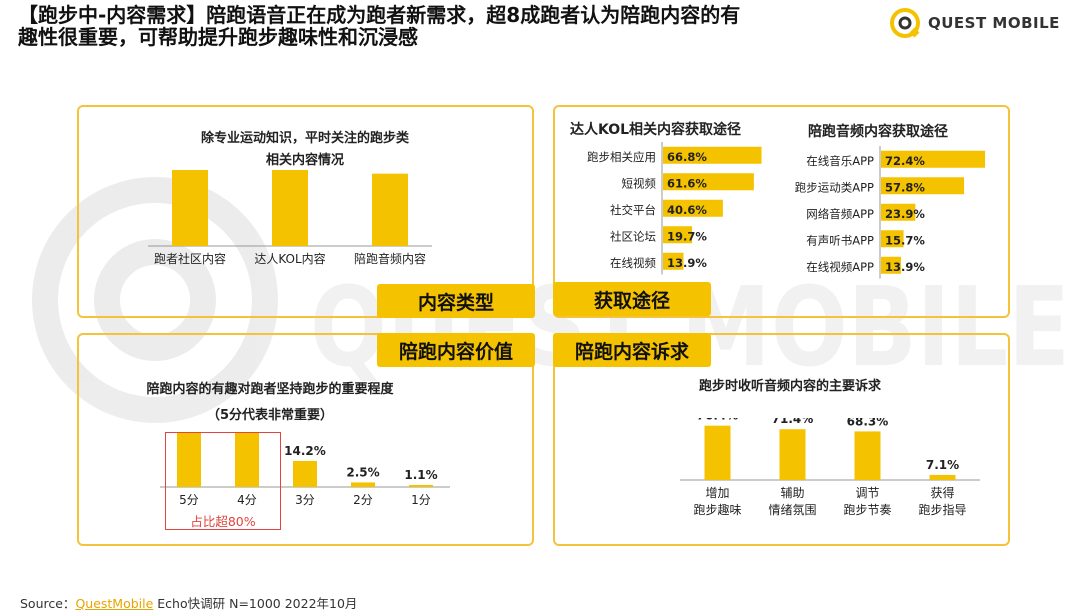 The width and height of the screenshot is (1088, 616). What do you see at coordinates (994, 23) in the screenshot?
I see `logo-text: QUEST MOBILE` at bounding box center [994, 23].